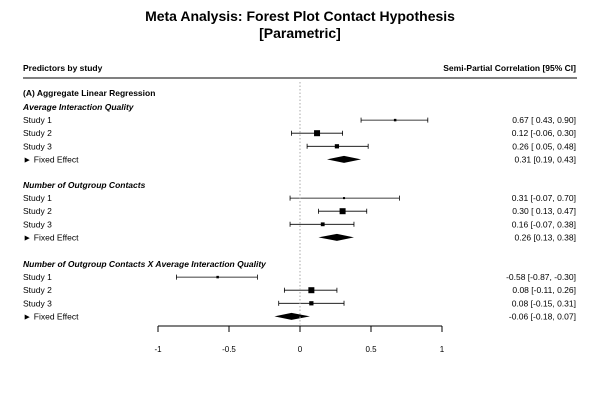  What do you see at coordinates (300, 349) in the screenshot?
I see `x-tick-label: 0` at bounding box center [300, 349].